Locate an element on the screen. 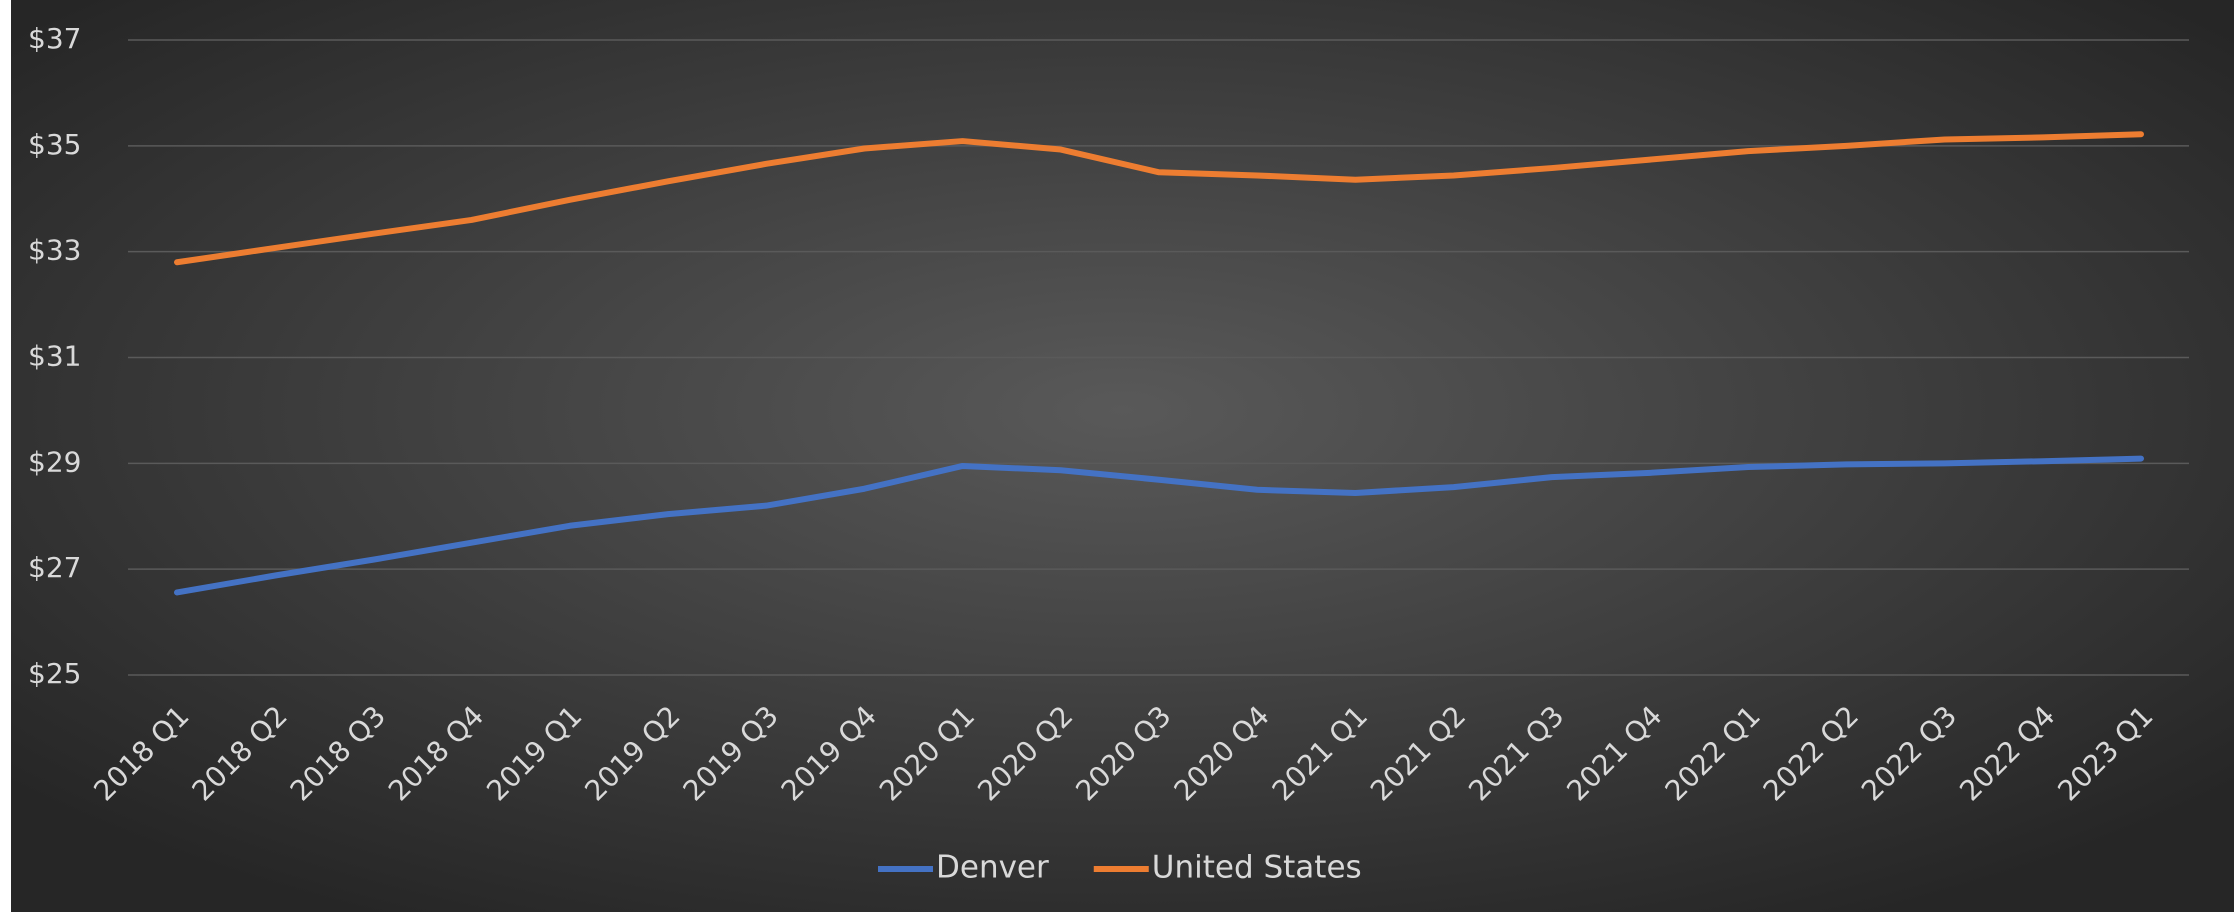 This screenshot has height=912, width=2234. y-tick-label: $27 is located at coordinates (54, 567).